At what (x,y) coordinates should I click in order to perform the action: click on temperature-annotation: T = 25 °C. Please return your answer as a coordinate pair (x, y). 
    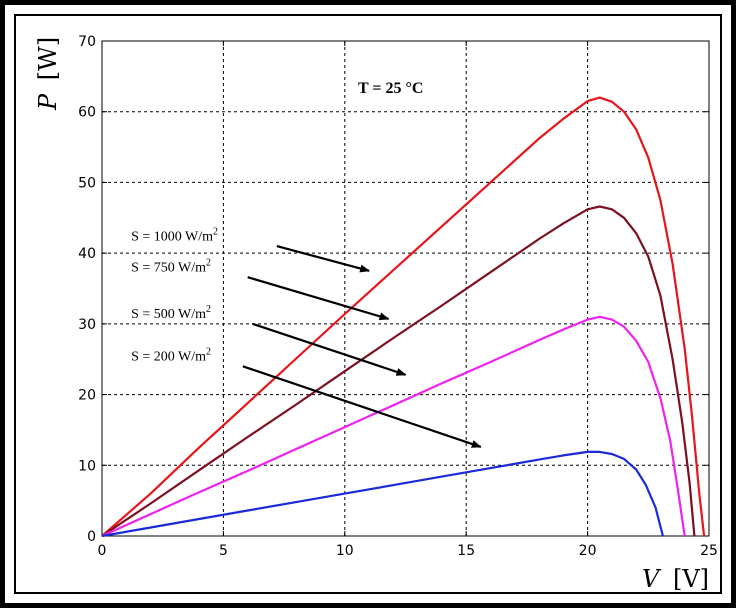
    Looking at the image, I should click on (390, 88).